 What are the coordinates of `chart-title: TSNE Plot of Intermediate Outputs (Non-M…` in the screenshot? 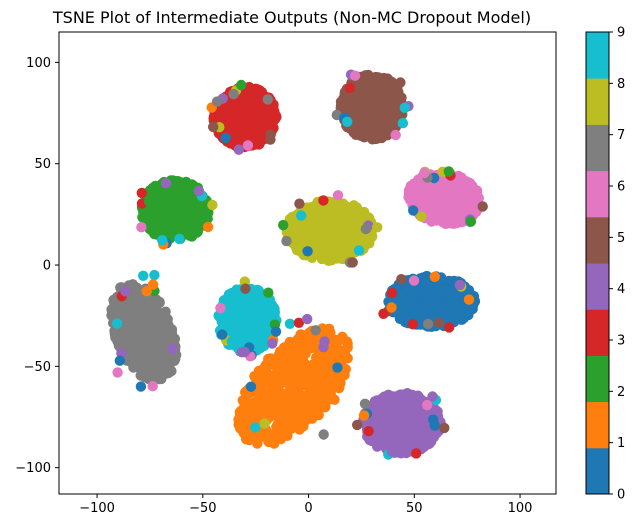 It's located at (291, 17).